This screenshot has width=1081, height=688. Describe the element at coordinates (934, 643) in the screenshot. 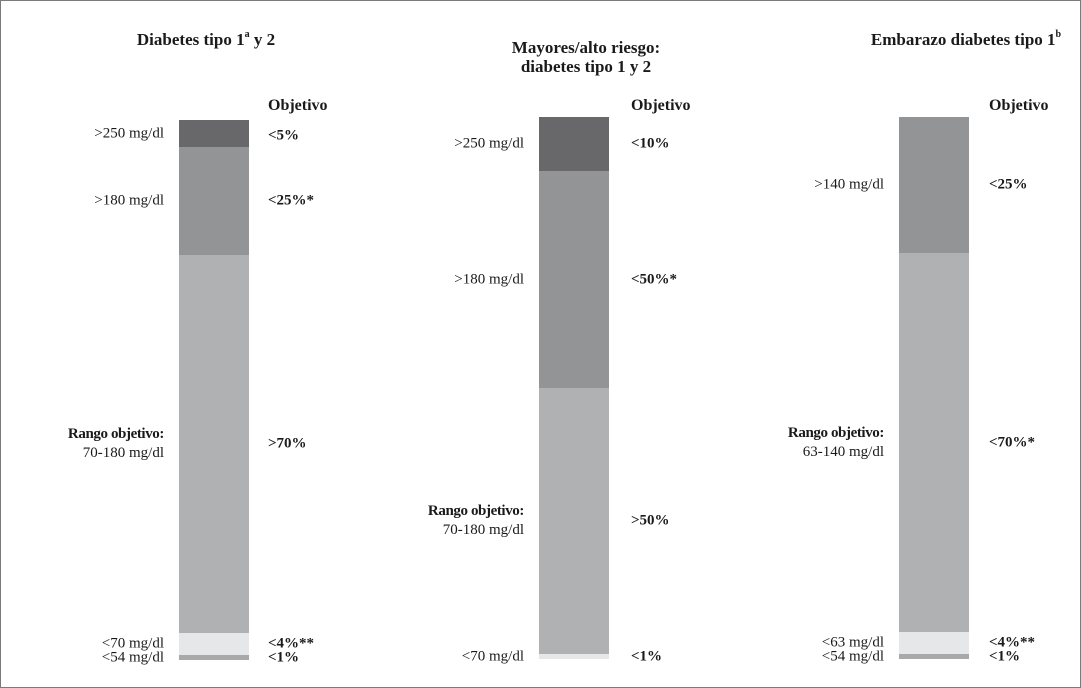

I see `panel-3-bar-segment-low` at that location.